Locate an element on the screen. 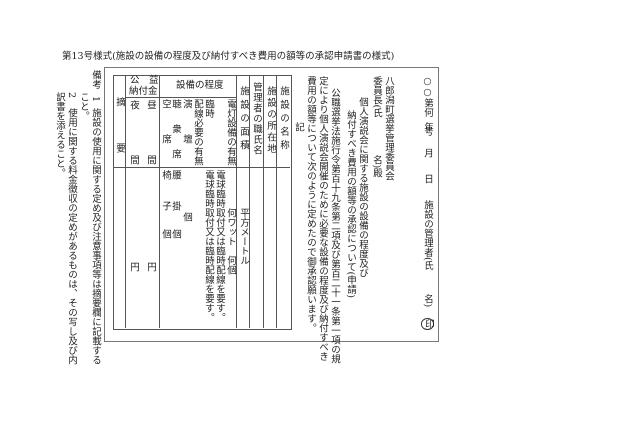 This screenshot has width=630, height=439. form-title: 第13号様式(施設の設備の程度及び納付すべき費用の額等の承認申請書の様式) is located at coordinates (228, 56).